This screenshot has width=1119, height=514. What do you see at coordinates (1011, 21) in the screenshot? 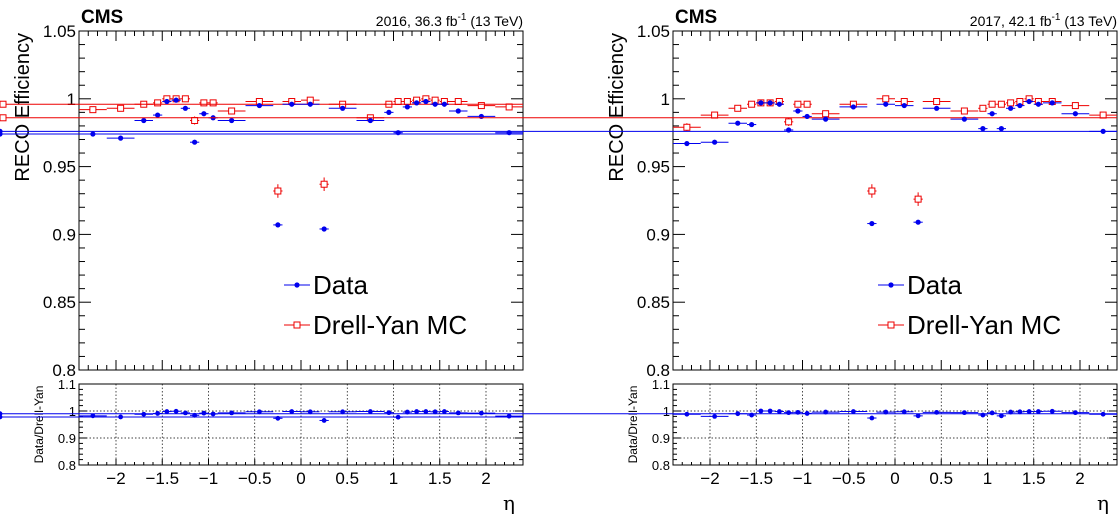
I see `lumi-text: 2017, 42.1 fb` at bounding box center [1011, 21].